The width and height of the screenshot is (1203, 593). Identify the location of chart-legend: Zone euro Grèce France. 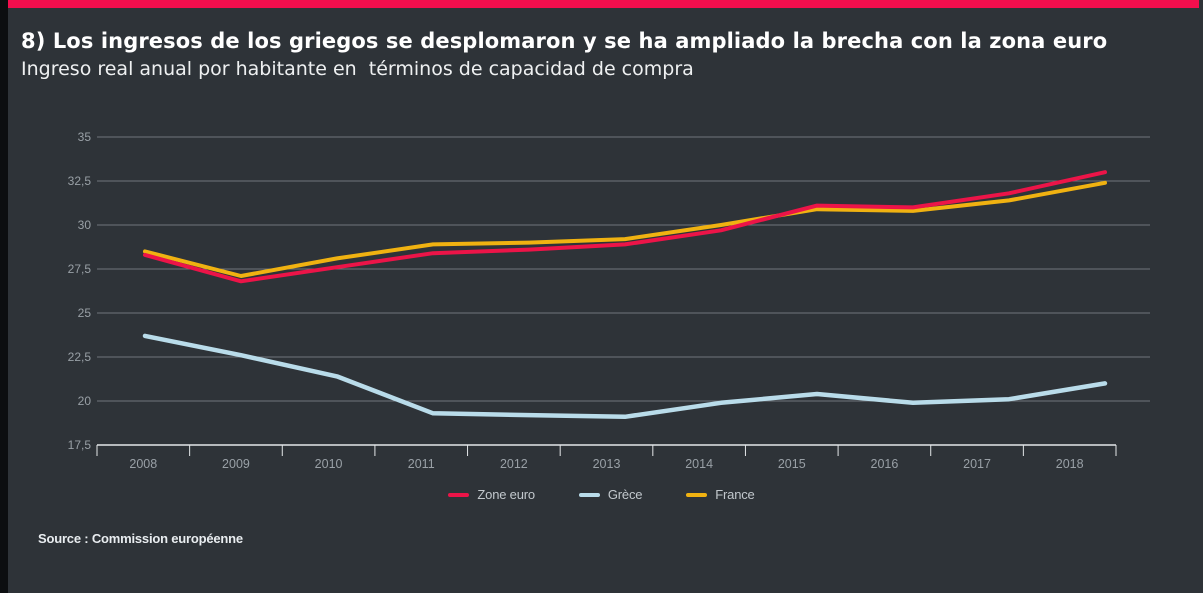
(601, 494).